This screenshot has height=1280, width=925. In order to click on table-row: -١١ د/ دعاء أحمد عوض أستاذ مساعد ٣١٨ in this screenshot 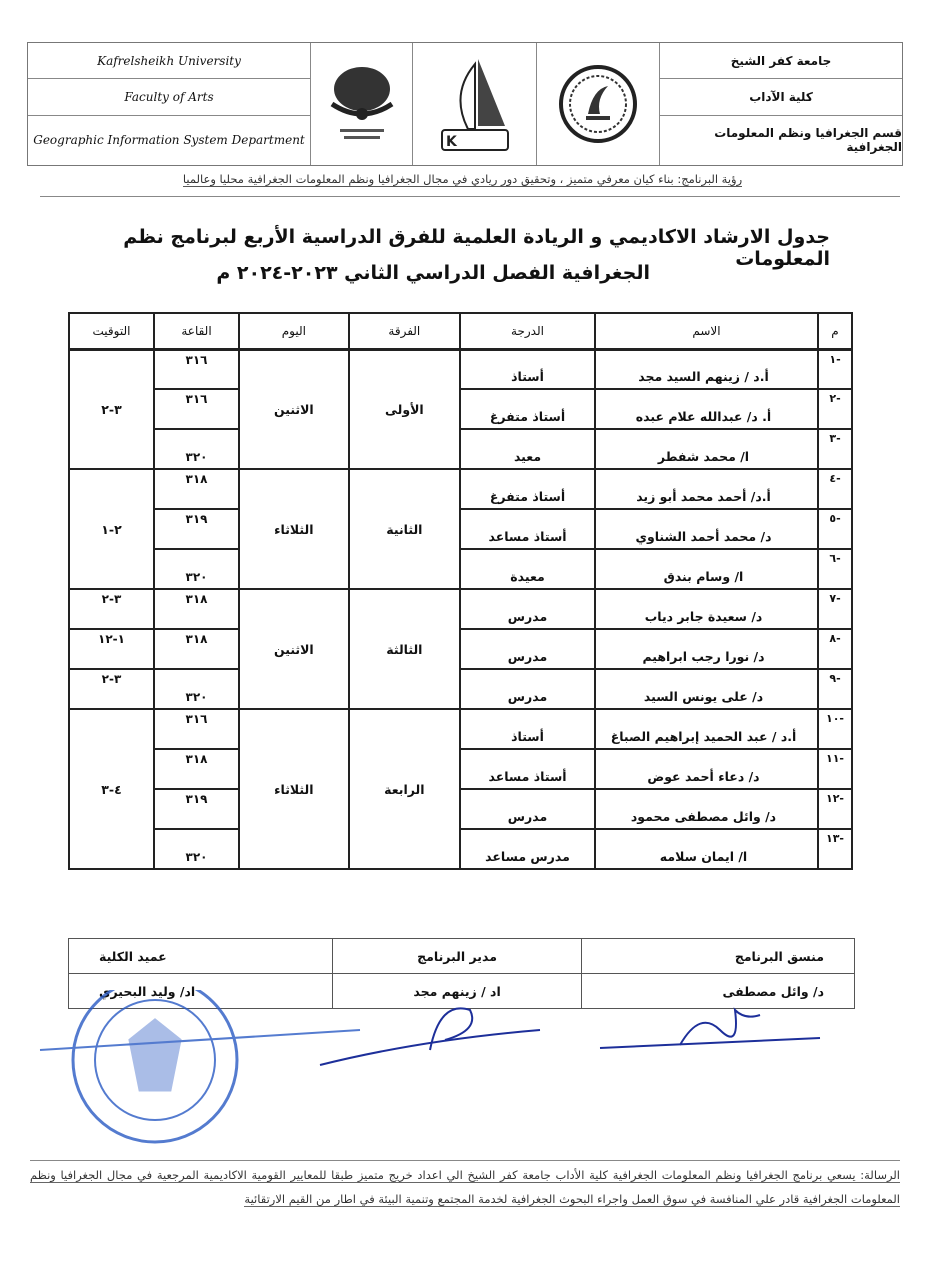, I will do `click(461, 769)`.